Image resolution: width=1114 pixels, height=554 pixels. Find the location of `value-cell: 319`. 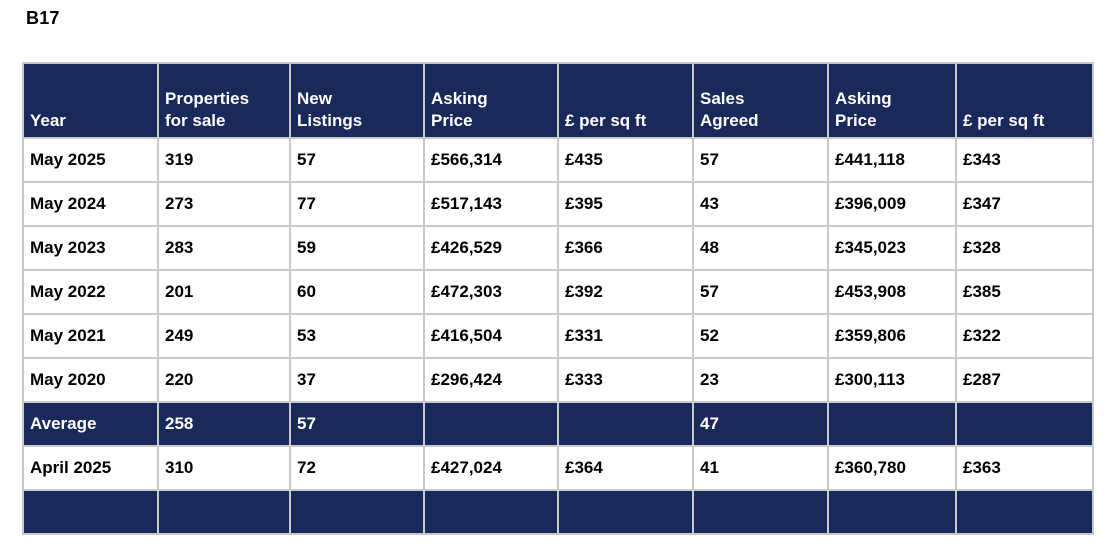

value-cell: 319 is located at coordinates (224, 160).